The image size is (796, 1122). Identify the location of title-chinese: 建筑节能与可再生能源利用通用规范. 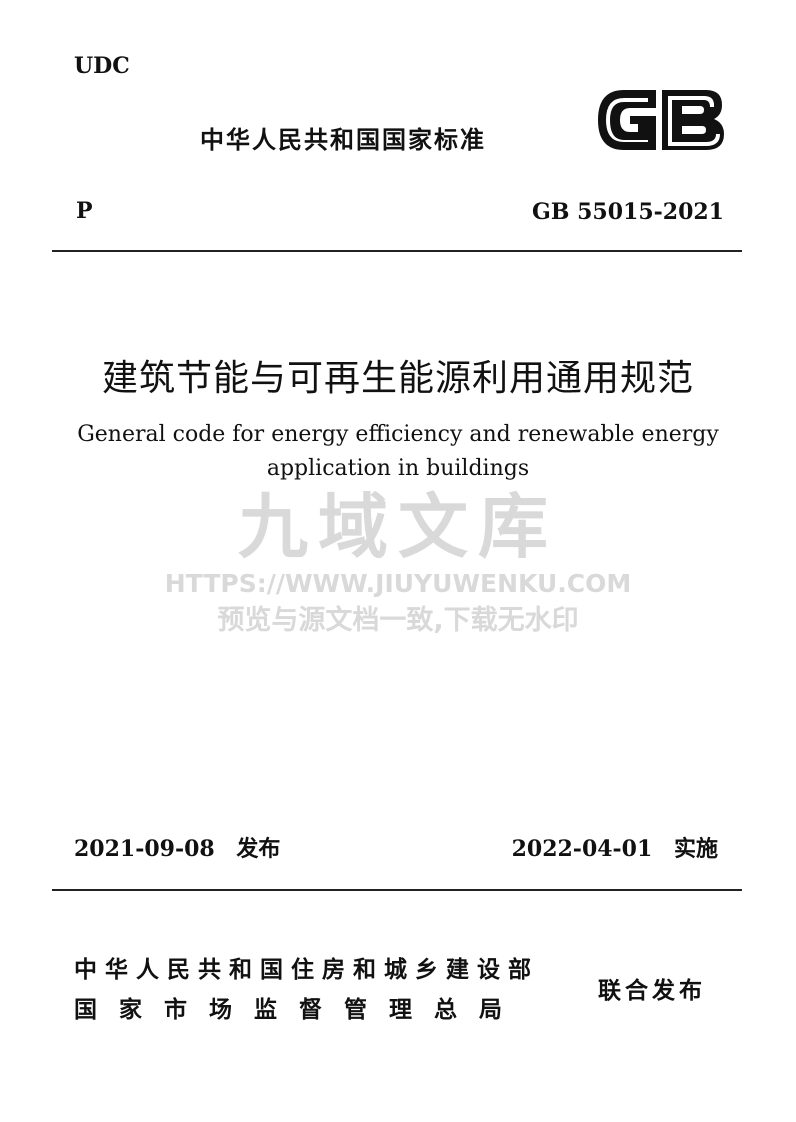
(397, 378).